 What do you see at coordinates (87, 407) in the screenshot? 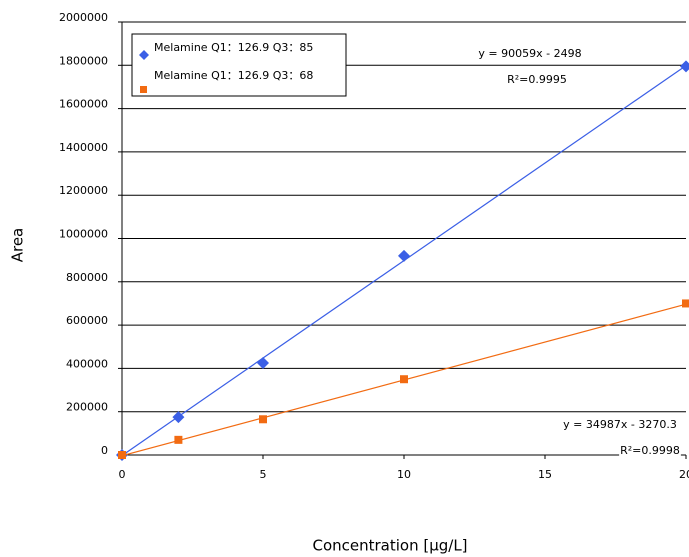
I see `y-tick-label: 200000` at bounding box center [87, 407].